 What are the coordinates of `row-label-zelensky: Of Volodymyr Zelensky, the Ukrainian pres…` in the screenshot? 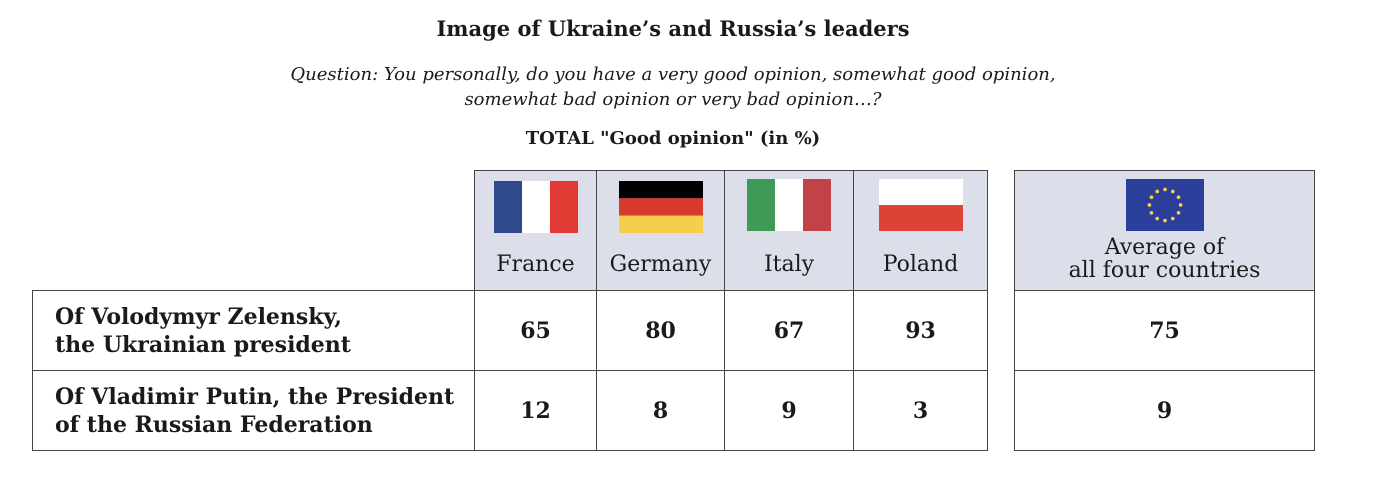 It's located at (253, 330).